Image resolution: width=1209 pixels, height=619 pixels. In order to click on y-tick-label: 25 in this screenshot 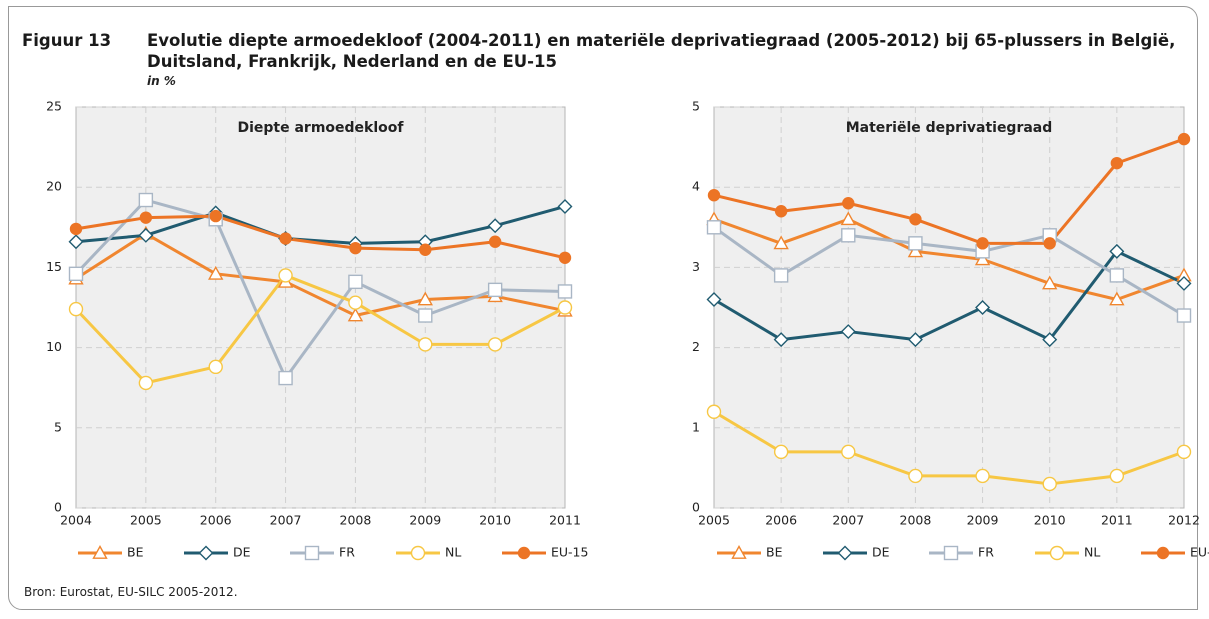, I will do `click(54, 106)`.